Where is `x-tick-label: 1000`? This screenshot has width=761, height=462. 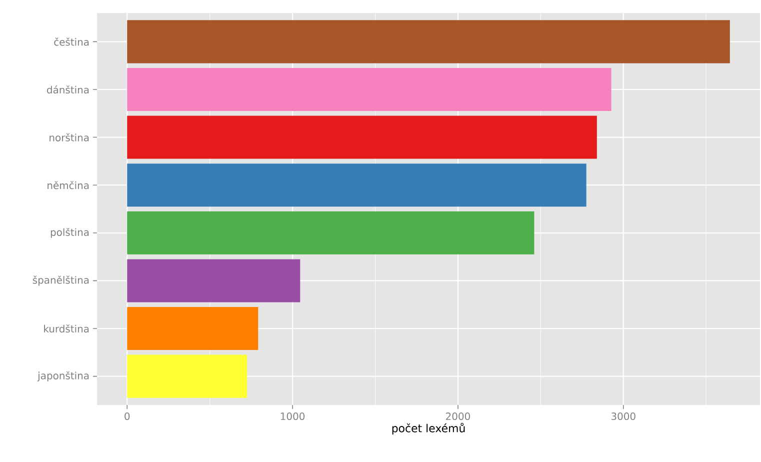 x-tick-label: 1000 is located at coordinates (292, 416).